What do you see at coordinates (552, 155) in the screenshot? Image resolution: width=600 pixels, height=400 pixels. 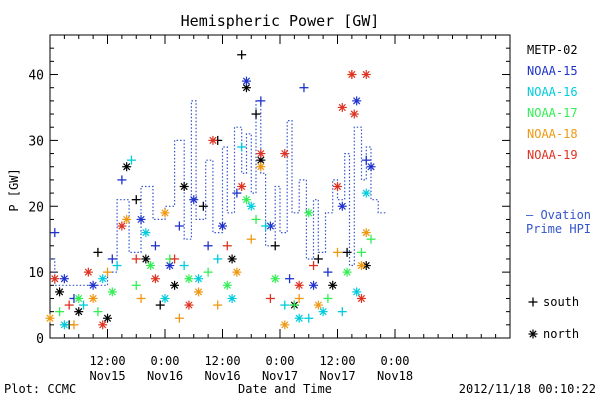 I see `legend-entry-noaa-19: NOAA-19` at bounding box center [552, 155].